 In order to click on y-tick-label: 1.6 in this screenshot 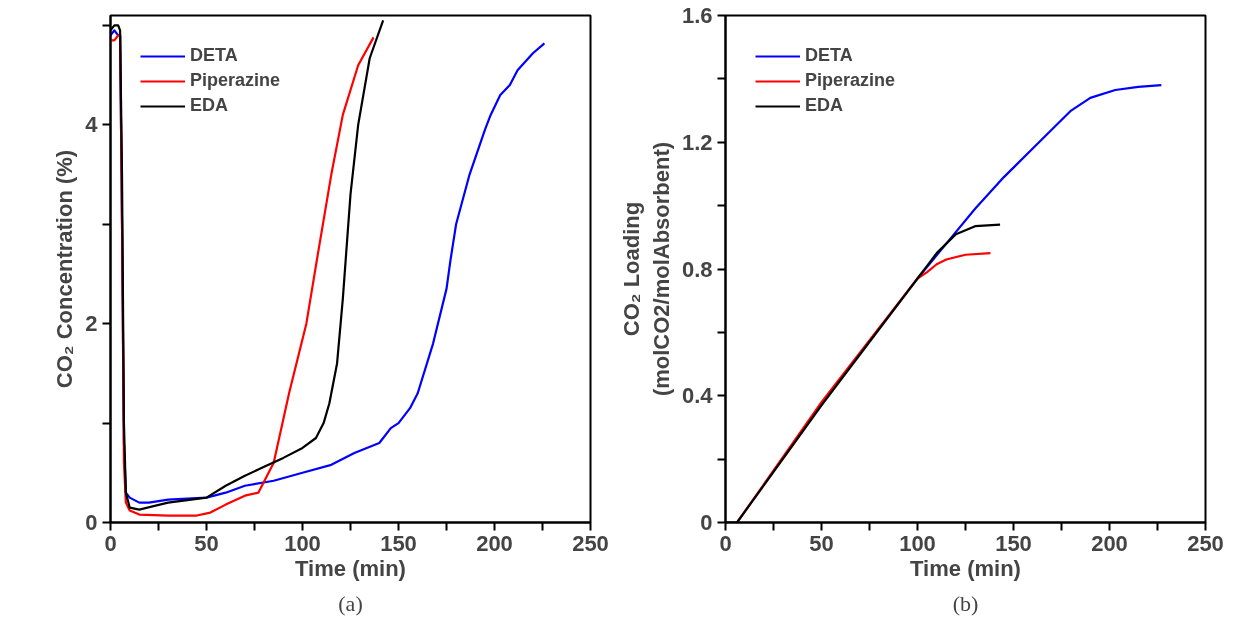, I will do `click(697, 15)`.